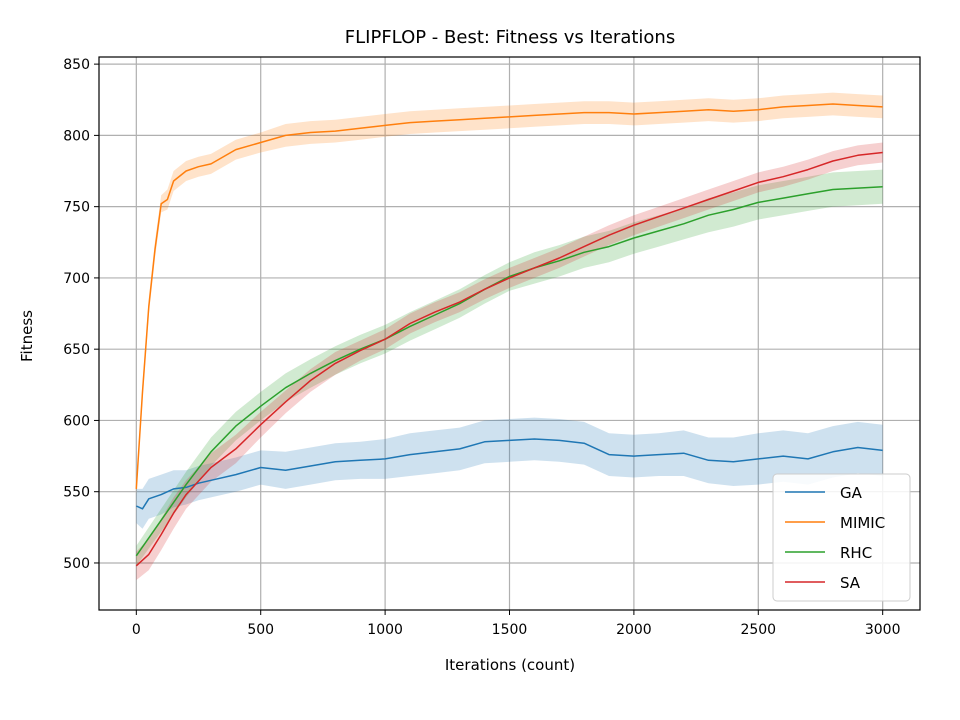 The image size is (960, 720). Describe the element at coordinates (76, 564) in the screenshot. I see `y-tick-label: 500` at that location.